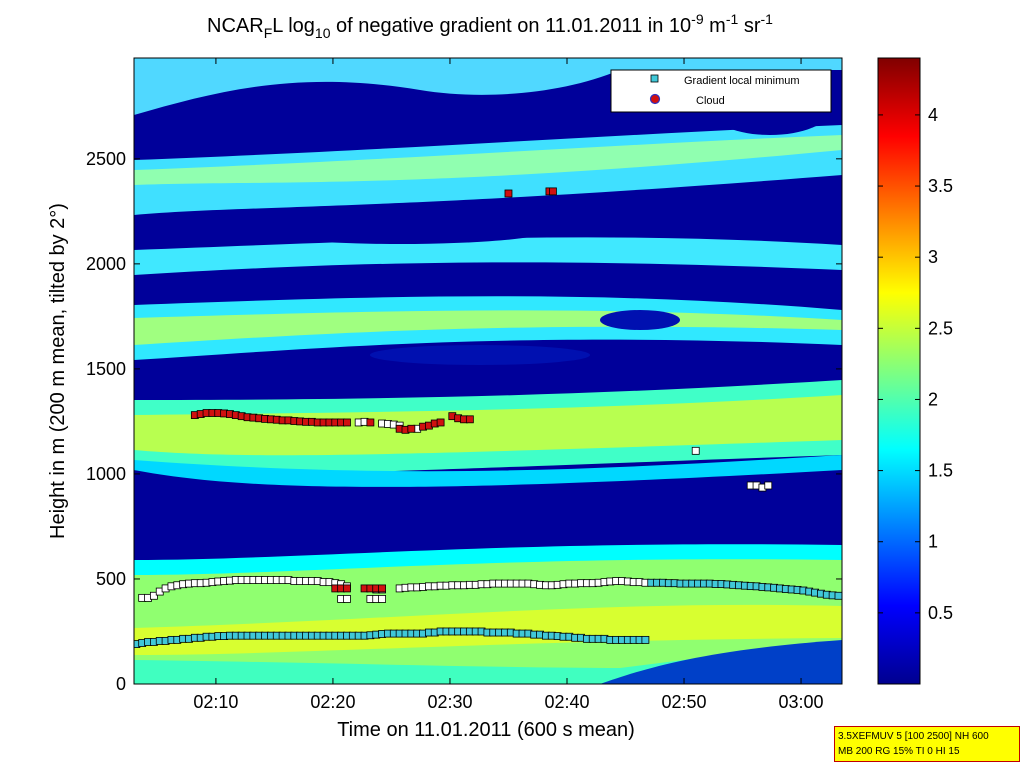 The height and width of the screenshot is (767, 1023). What do you see at coordinates (940, 471) in the screenshot?
I see `colorbar-tick-label: 1.5` at bounding box center [940, 471].